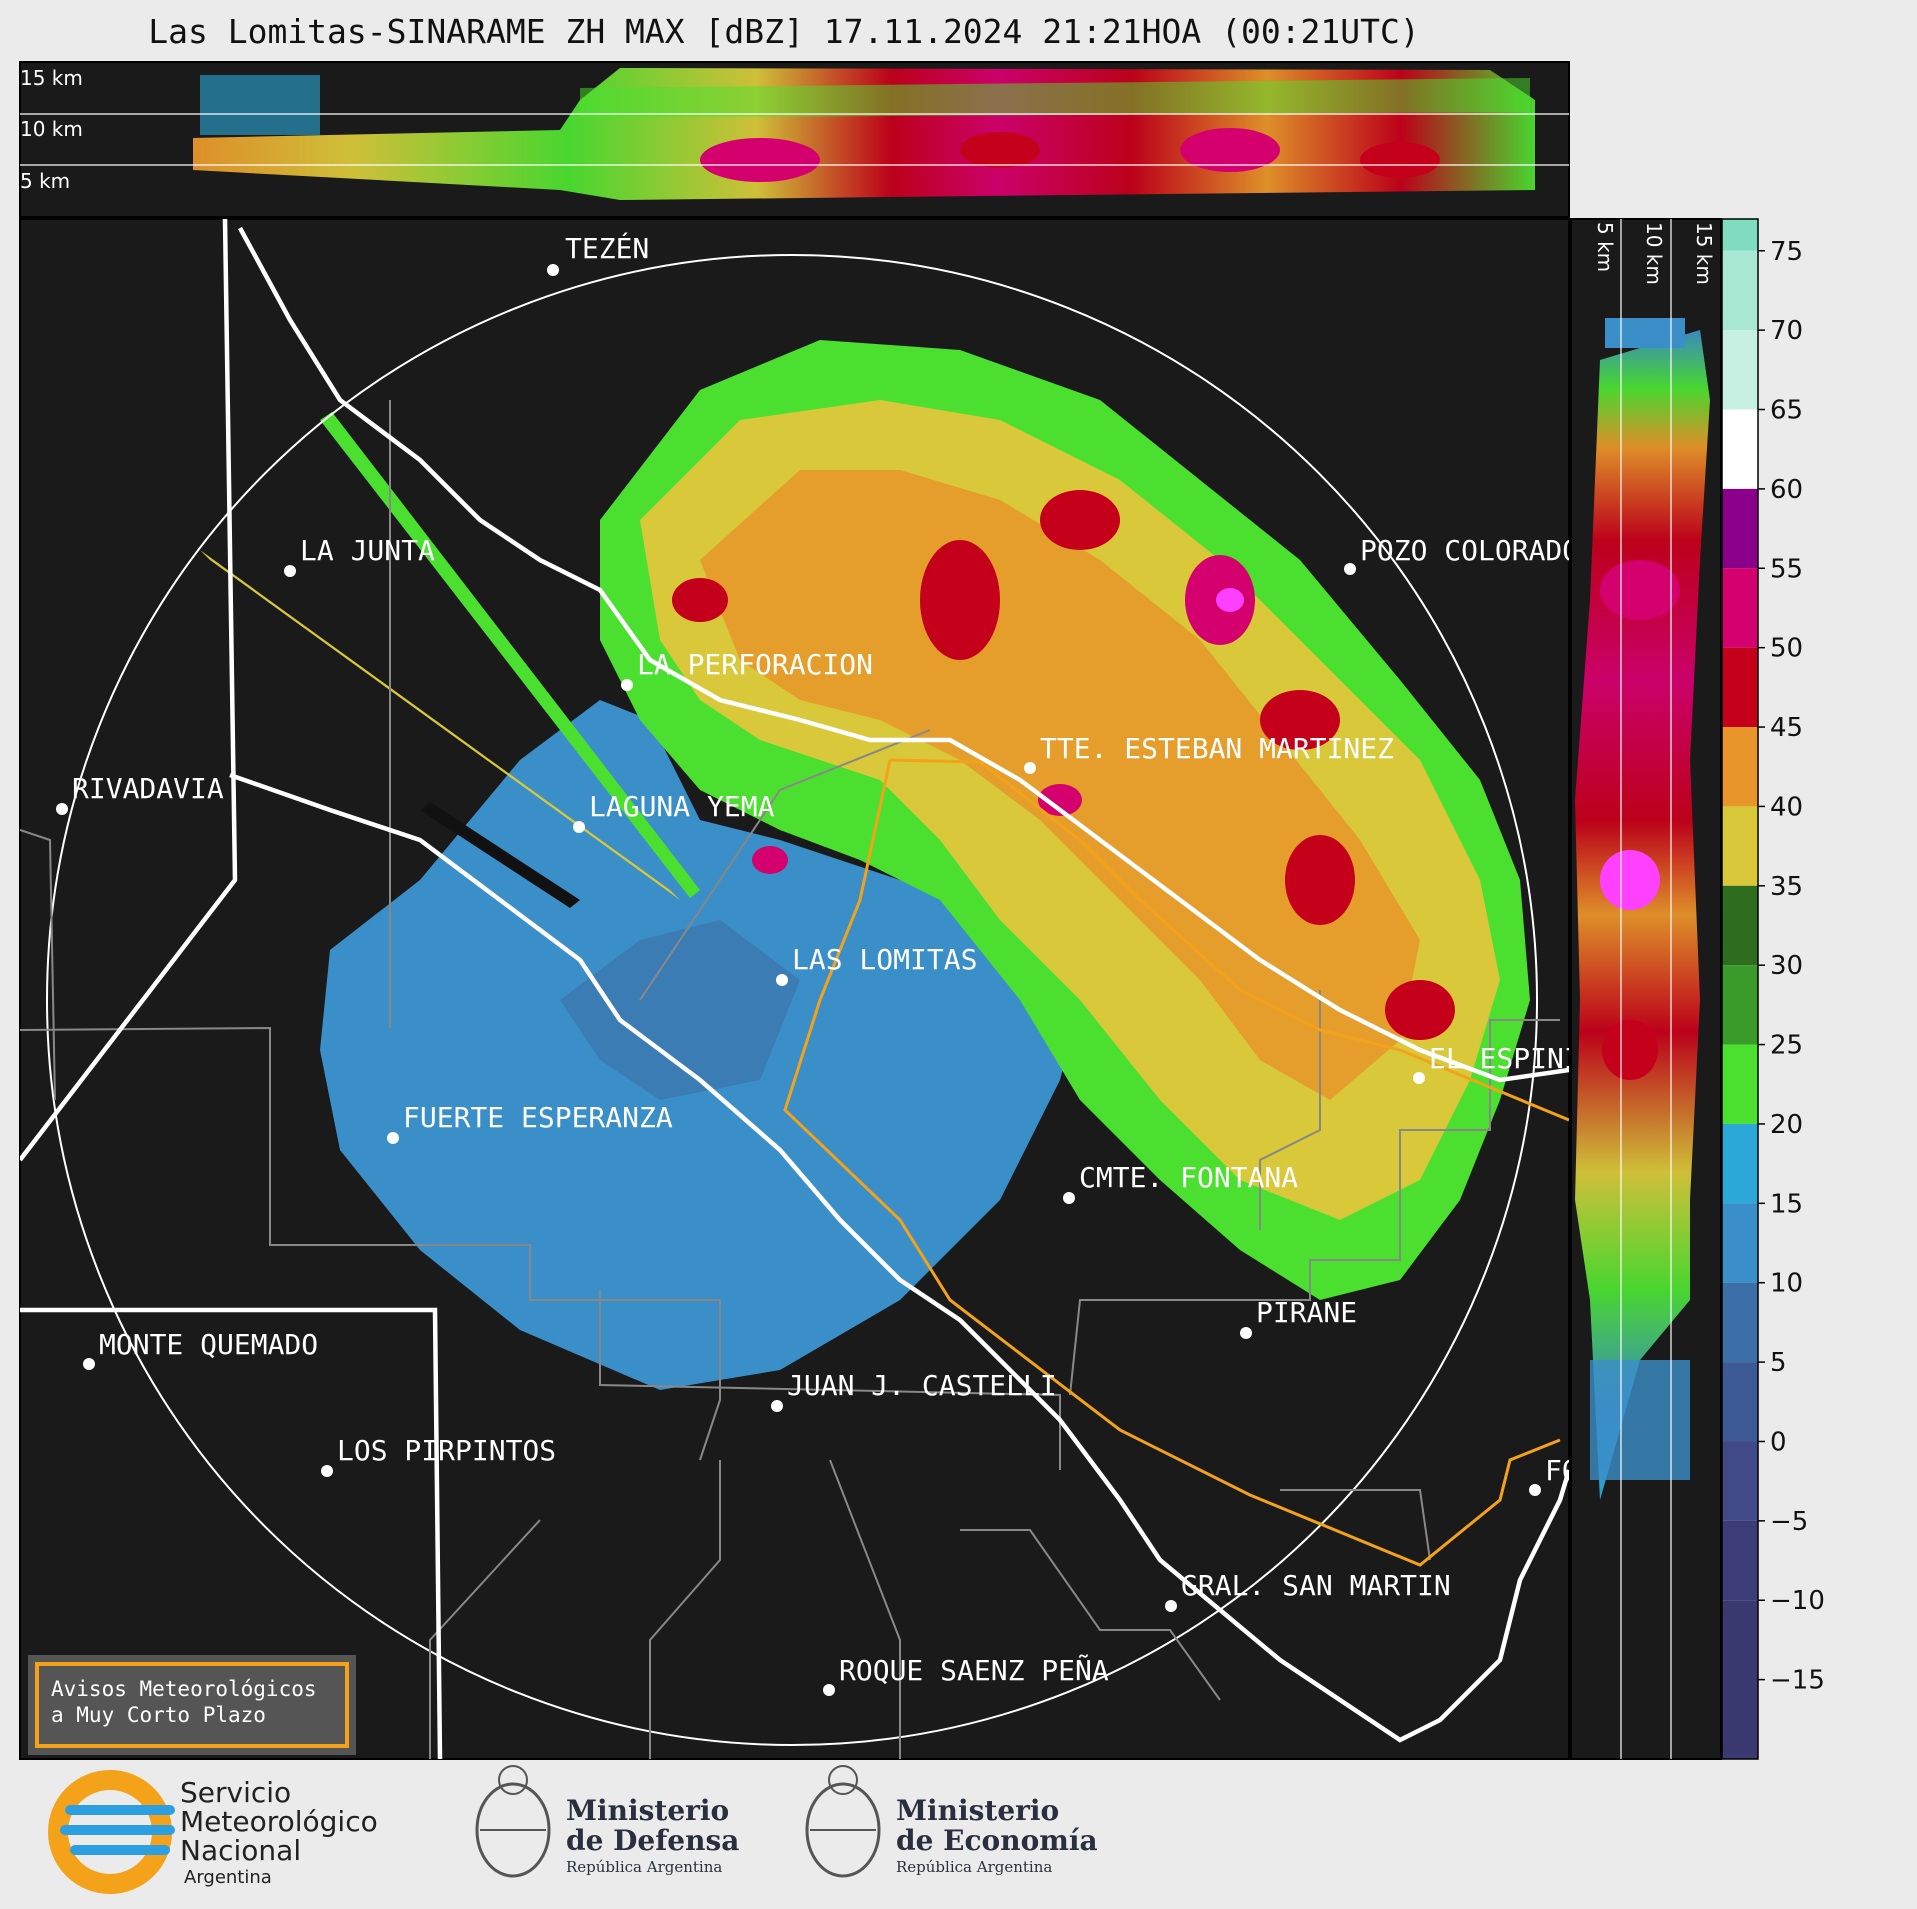 This screenshot has height=1909, width=1917. Describe the element at coordinates (208, 1344) in the screenshot. I see `place-label-monte-quemado: MONTE QUEMADO` at that location.